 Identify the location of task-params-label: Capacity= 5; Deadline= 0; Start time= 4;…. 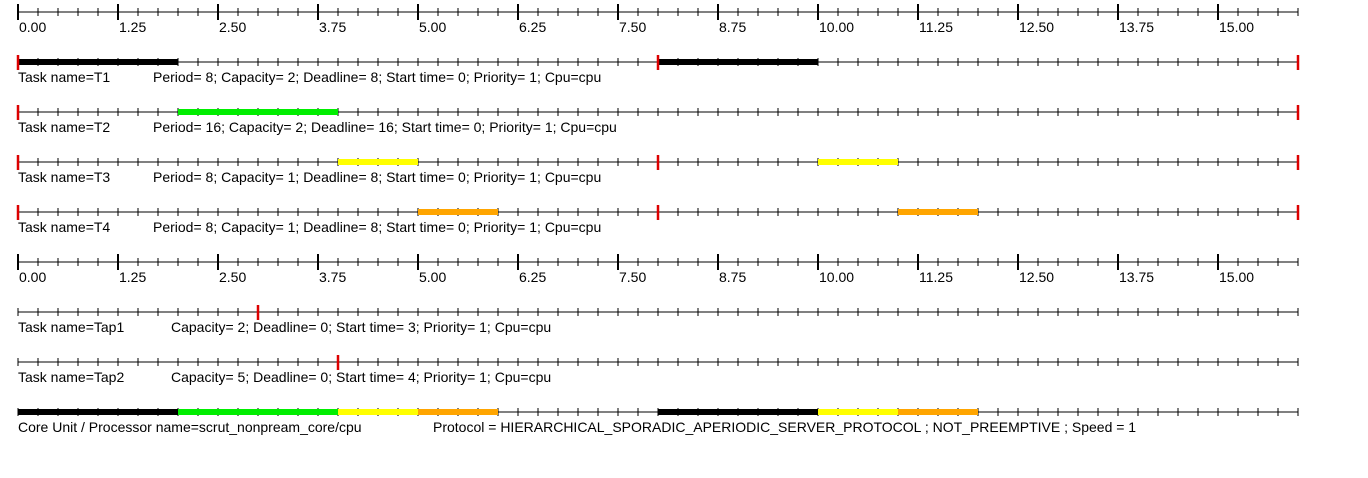
(361, 377).